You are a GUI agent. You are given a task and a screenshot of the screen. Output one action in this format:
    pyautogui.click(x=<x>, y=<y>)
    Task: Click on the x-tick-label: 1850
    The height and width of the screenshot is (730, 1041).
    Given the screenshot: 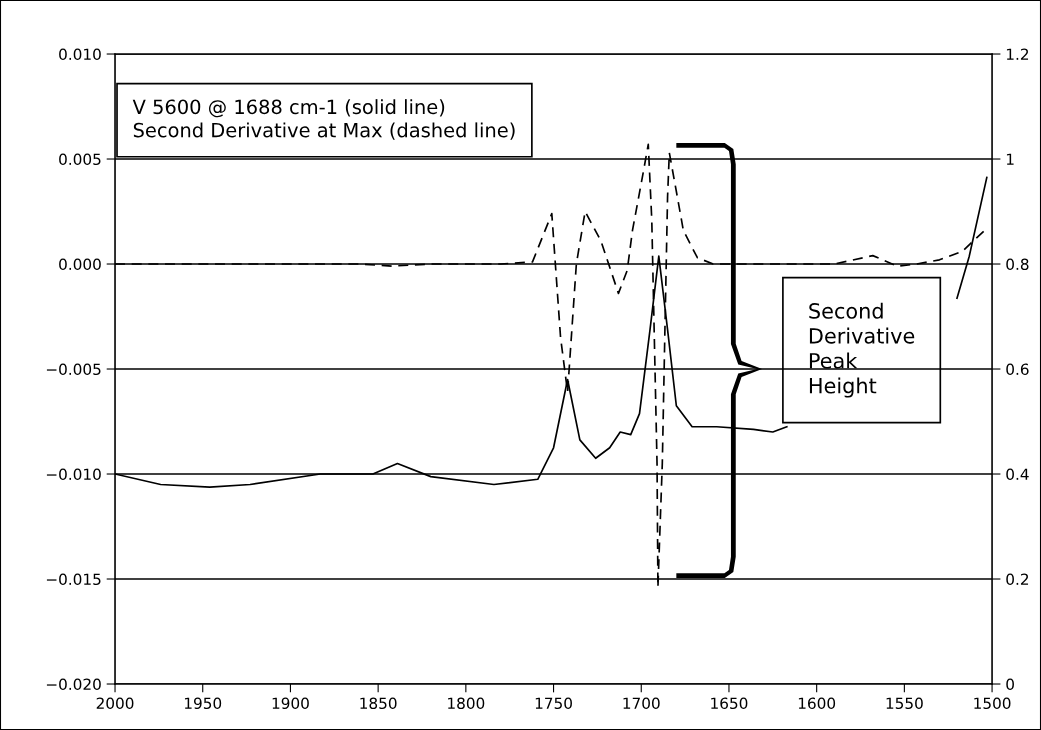 What is the action you would take?
    pyautogui.click(x=378, y=703)
    